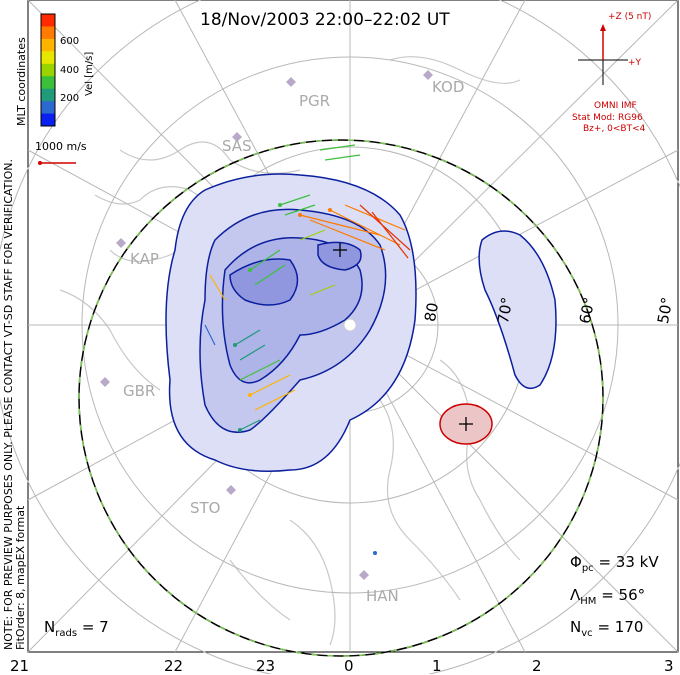  What do you see at coordinates (620, 627) in the screenshot?
I see `n-vc-value: = 170` at bounding box center [620, 627].